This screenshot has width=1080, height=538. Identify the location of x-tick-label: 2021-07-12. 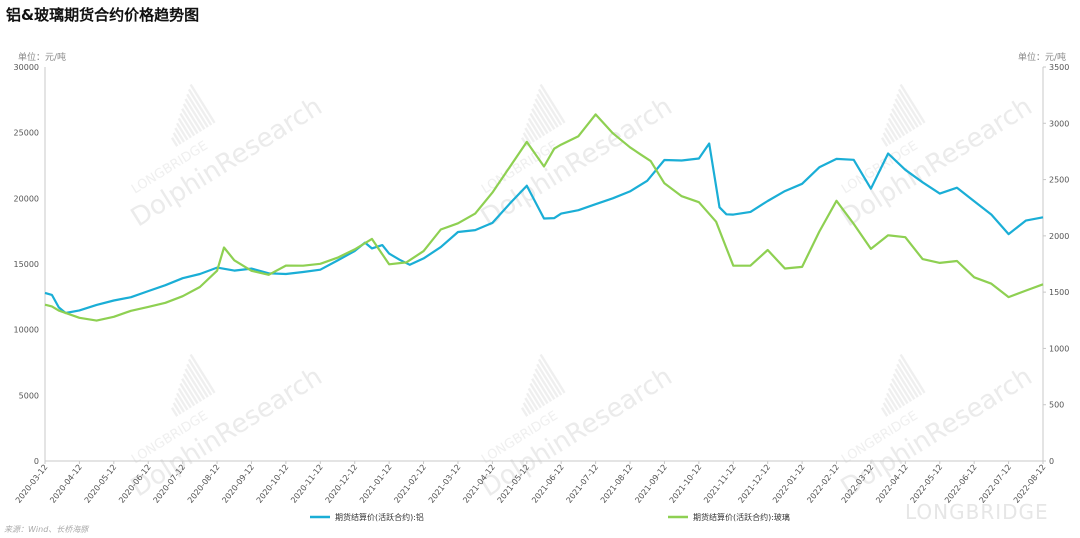
(582, 484).